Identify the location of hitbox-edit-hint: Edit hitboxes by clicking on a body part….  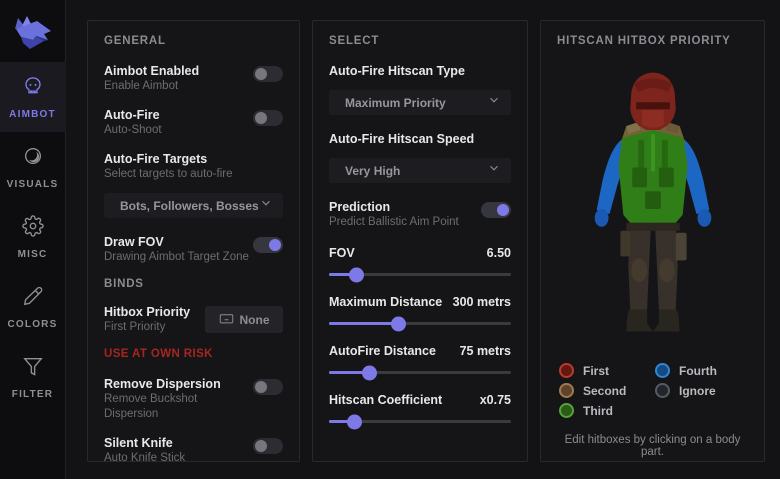
(652, 446).